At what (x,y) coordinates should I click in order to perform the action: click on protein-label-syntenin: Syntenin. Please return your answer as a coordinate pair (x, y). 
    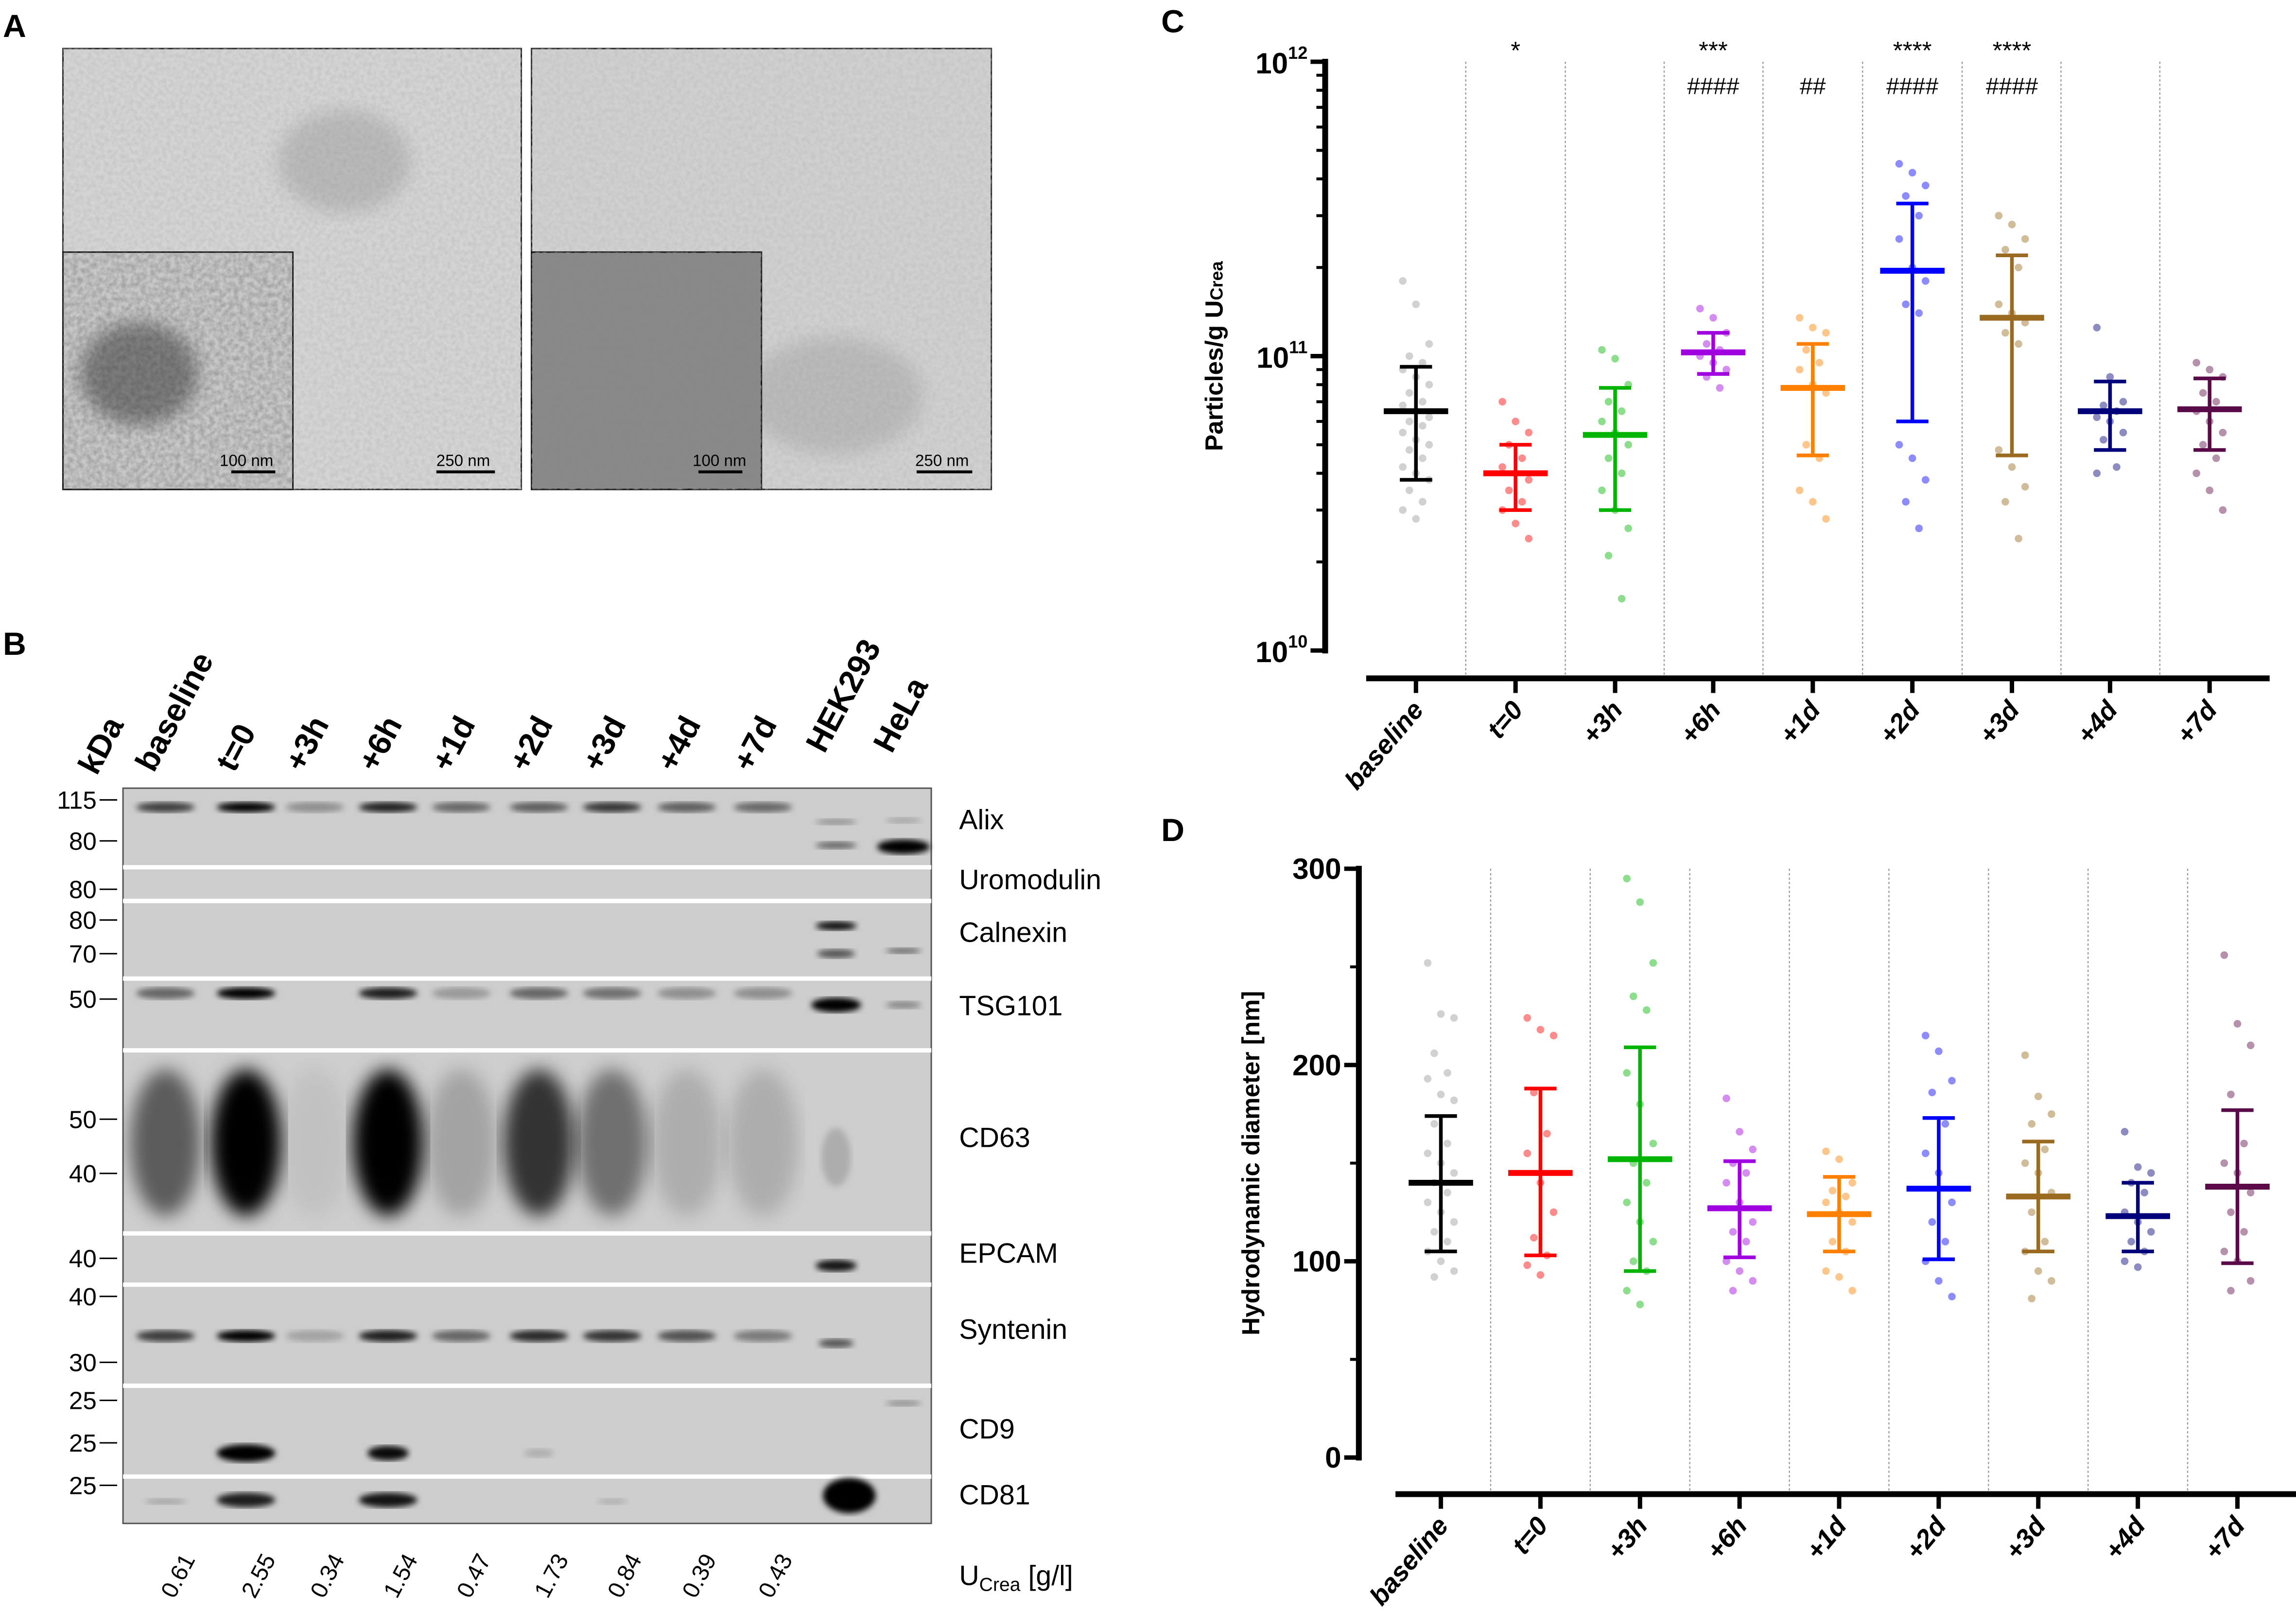
    Looking at the image, I should click on (1013, 1329).